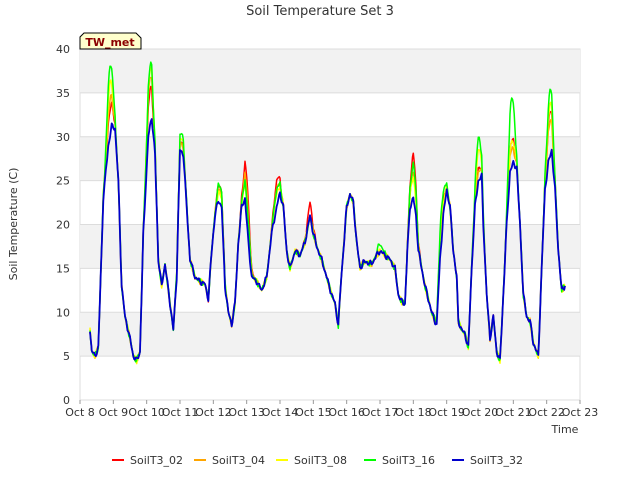 The image size is (640, 480). I want to click on badge-label: TW_met, so click(109, 42).